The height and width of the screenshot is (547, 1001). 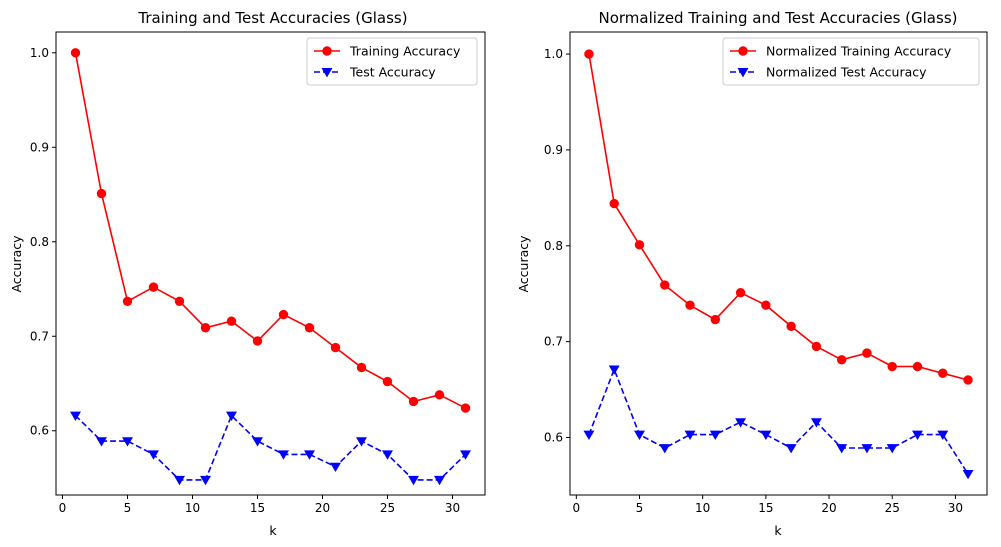 What do you see at coordinates (553, 437) in the screenshot?
I see `y-tick-label: 0.6` at bounding box center [553, 437].